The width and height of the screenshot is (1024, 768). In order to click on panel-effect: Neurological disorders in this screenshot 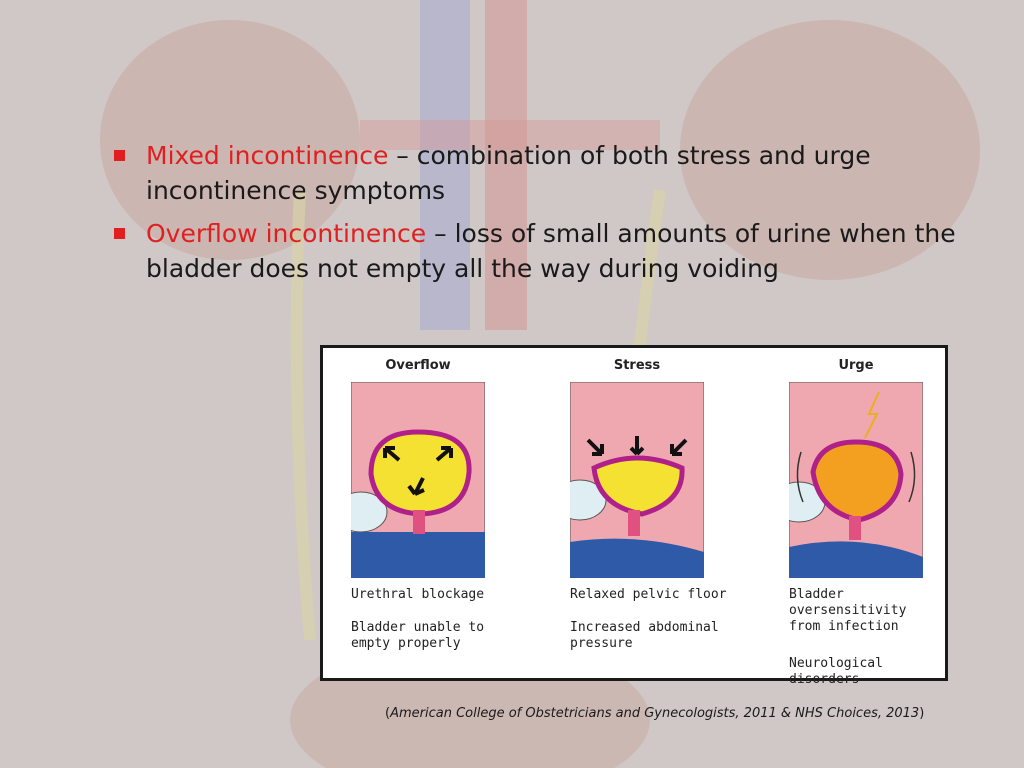, I will do `click(836, 671)`.